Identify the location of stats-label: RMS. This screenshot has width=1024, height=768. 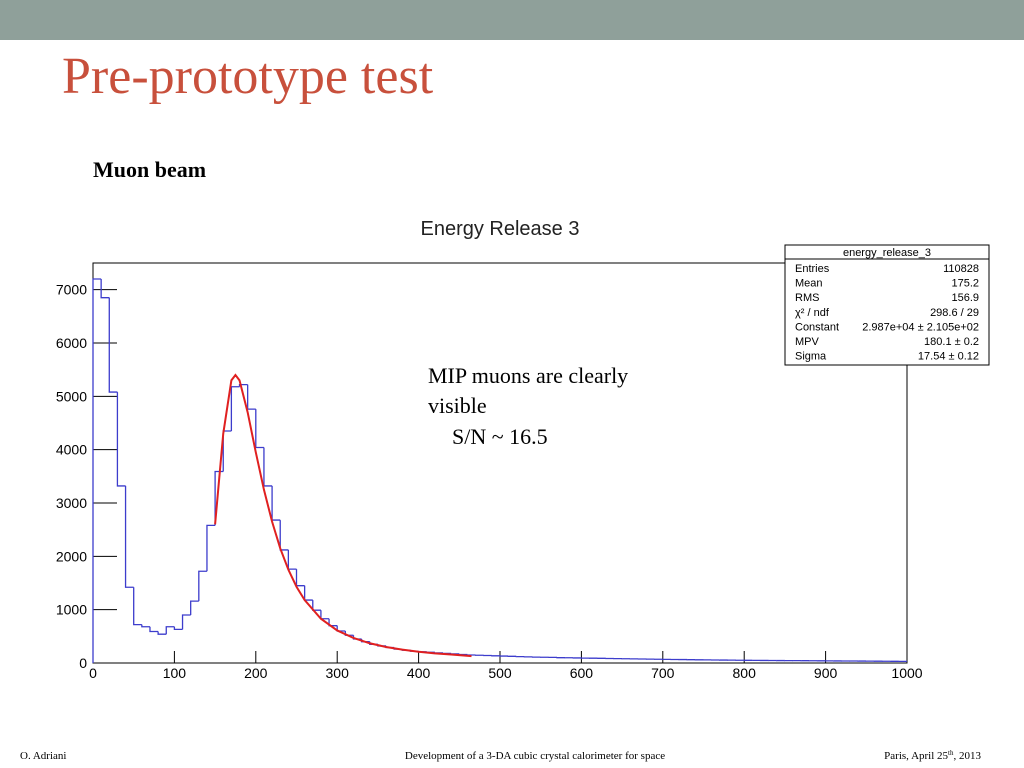
(807, 298).